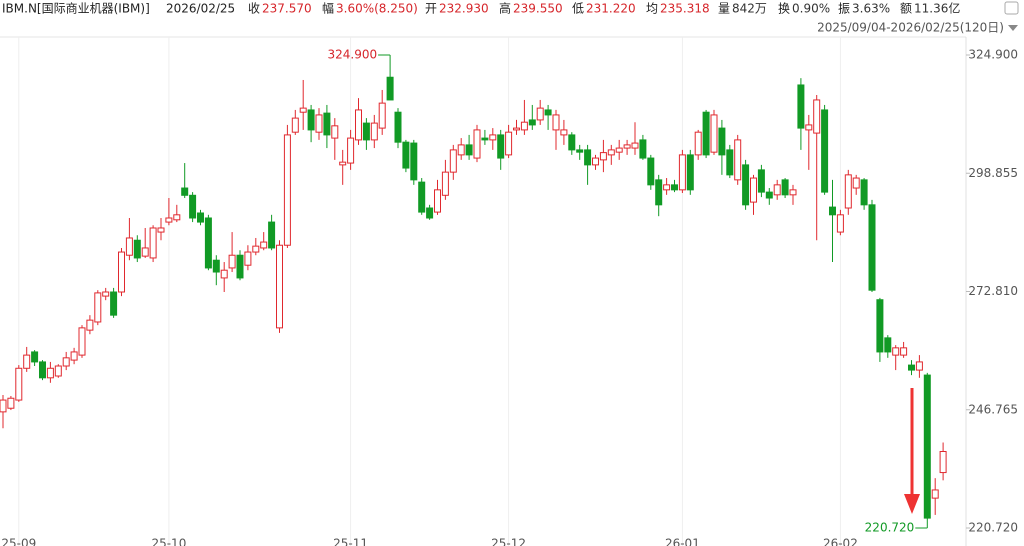 The height and width of the screenshot is (546, 1024). I want to click on field-label: 均, so click(652, 9).